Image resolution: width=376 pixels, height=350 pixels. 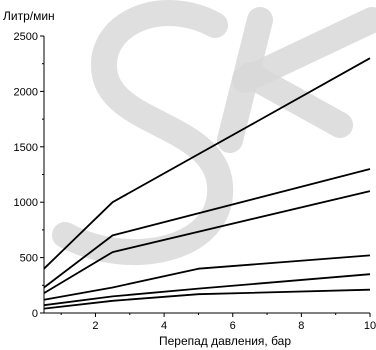 I want to click on x-tick-label: 6, so click(x=233, y=326).